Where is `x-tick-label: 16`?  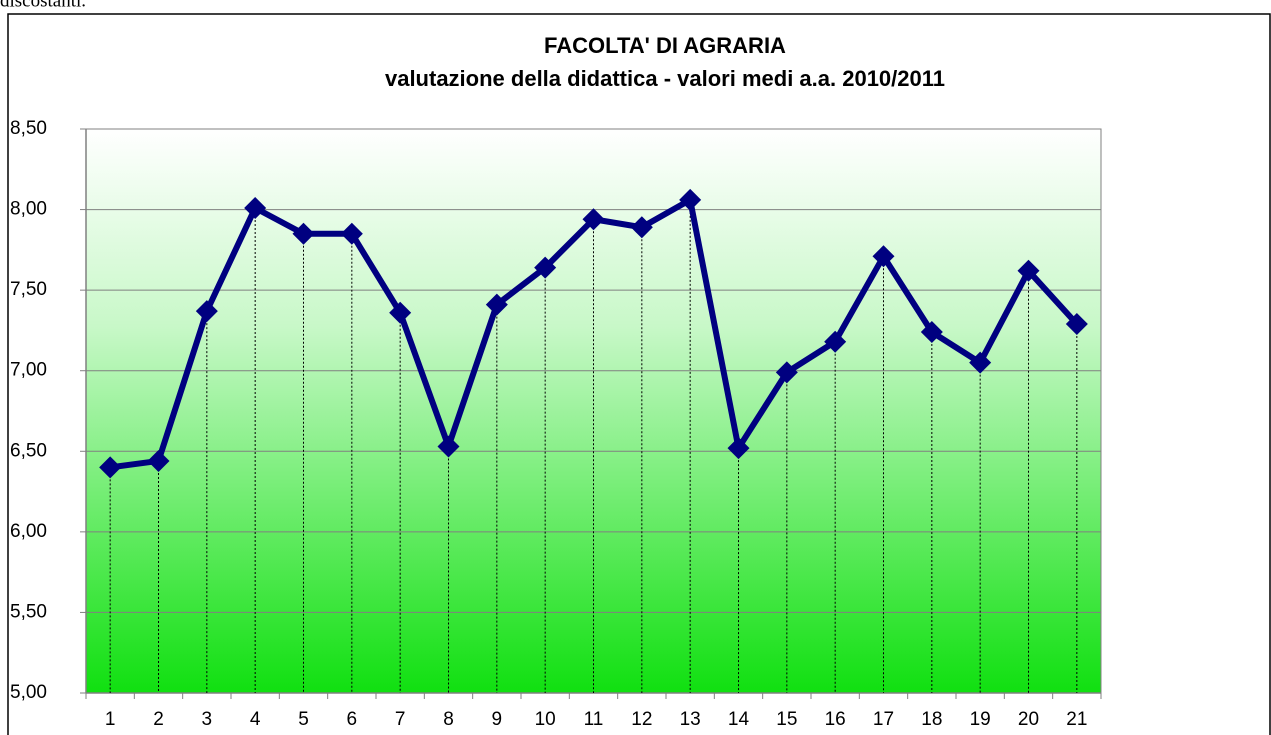
x-tick-label: 16 is located at coordinates (835, 719).